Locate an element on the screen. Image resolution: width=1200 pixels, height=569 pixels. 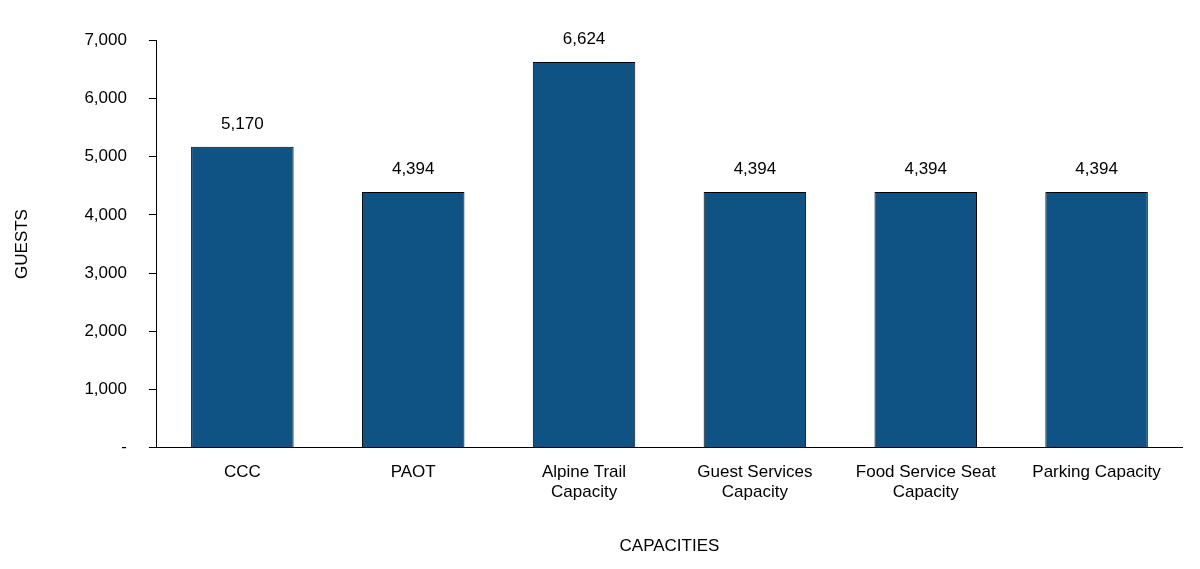
x-tick-label: Guest Services Capacity is located at coordinates (755, 481).